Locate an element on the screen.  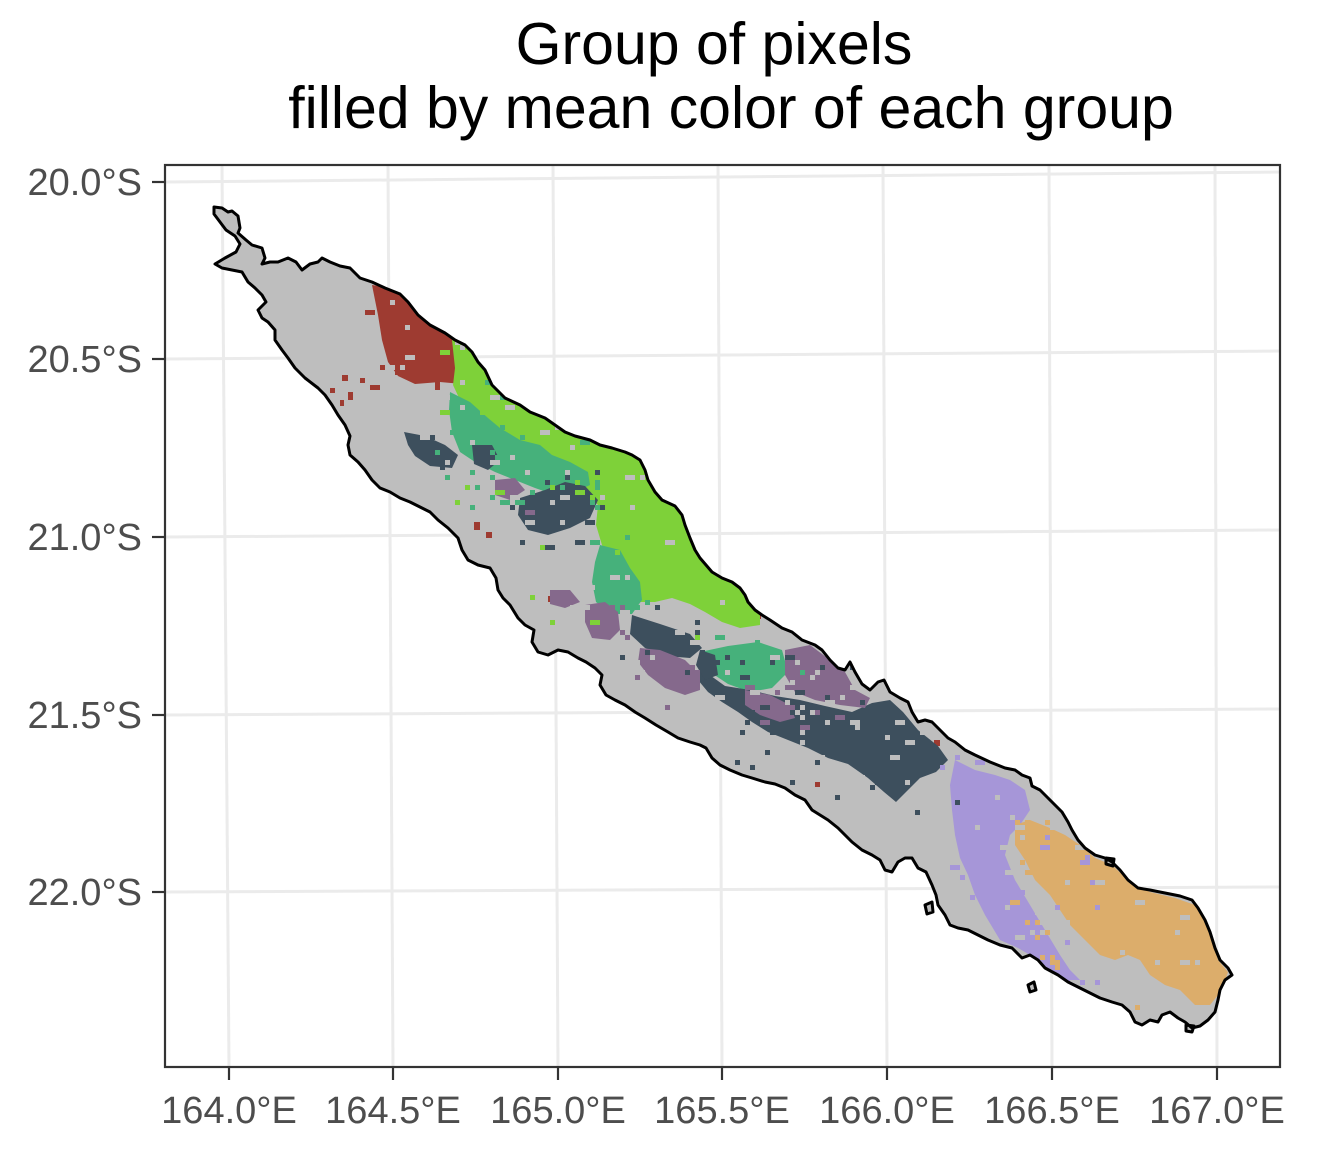
x-tick-label: 167.0°E is located at coordinates (1217, 1111).